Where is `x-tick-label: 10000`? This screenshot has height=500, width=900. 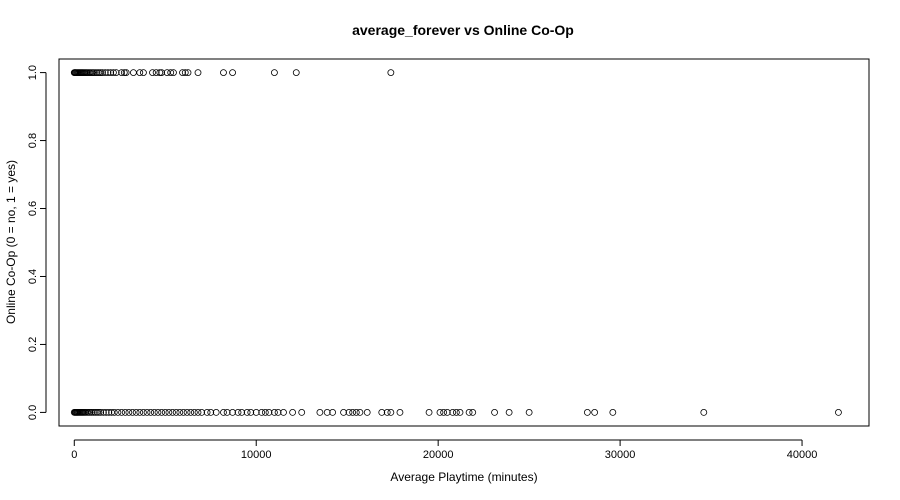
x-tick-label: 10000 is located at coordinates (256, 455).